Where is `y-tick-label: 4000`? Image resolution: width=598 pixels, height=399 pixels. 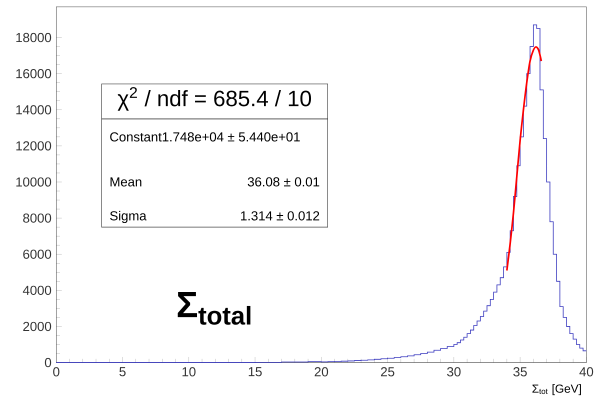
y-tick-label: 4000 is located at coordinates (37, 290).